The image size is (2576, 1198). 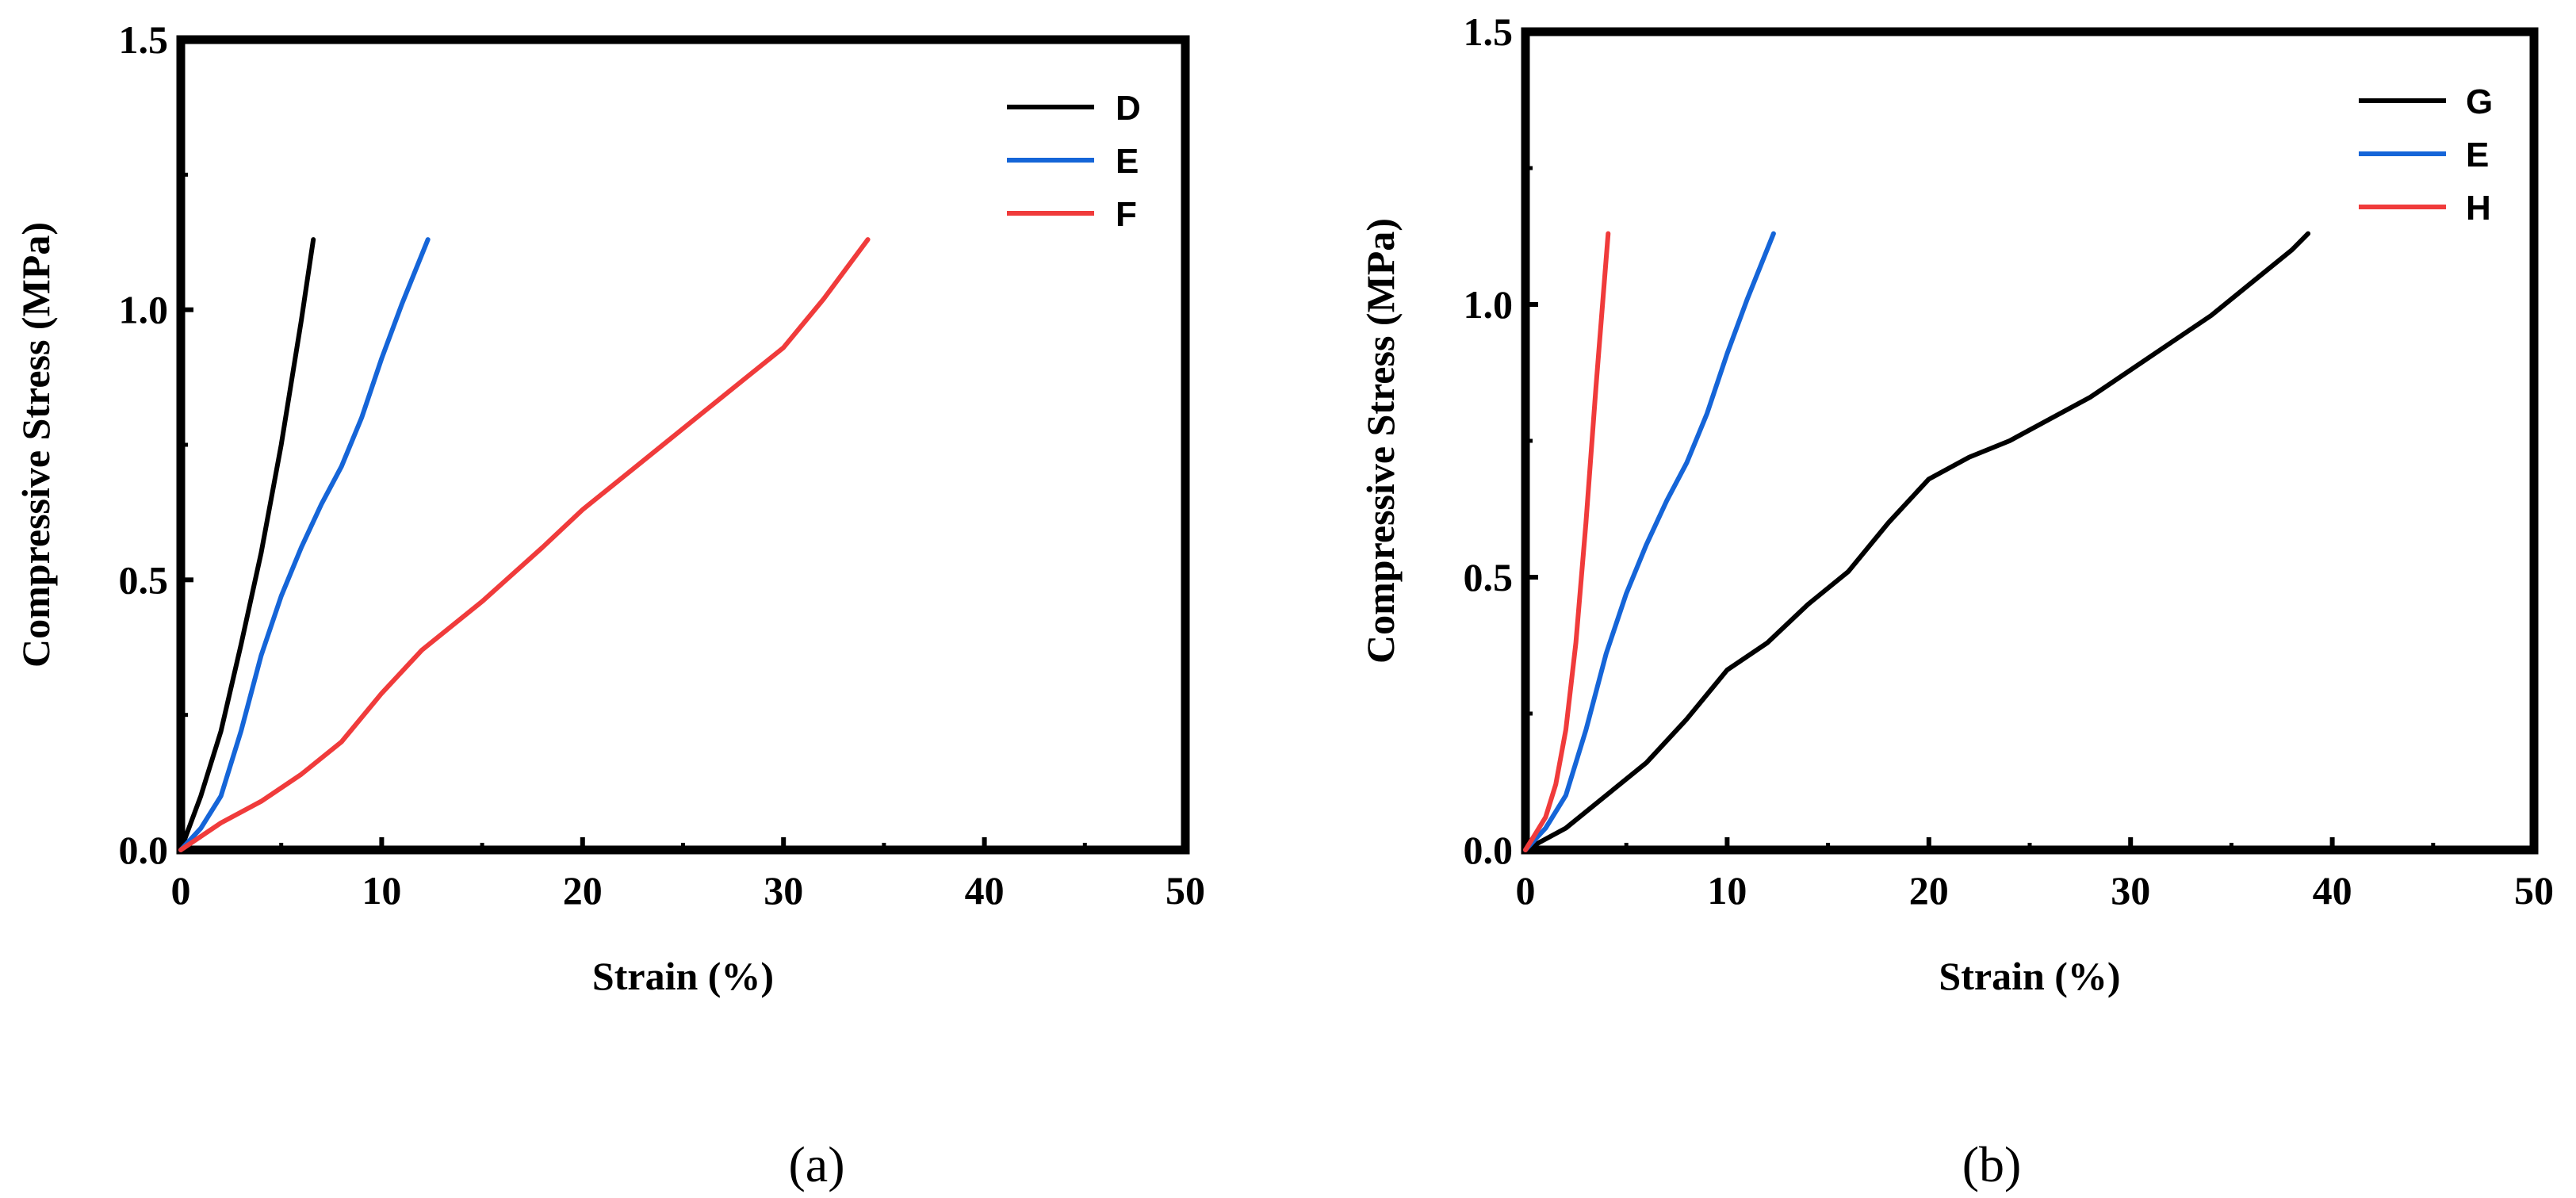 I want to click on series-line-H, so click(x=1567, y=541).